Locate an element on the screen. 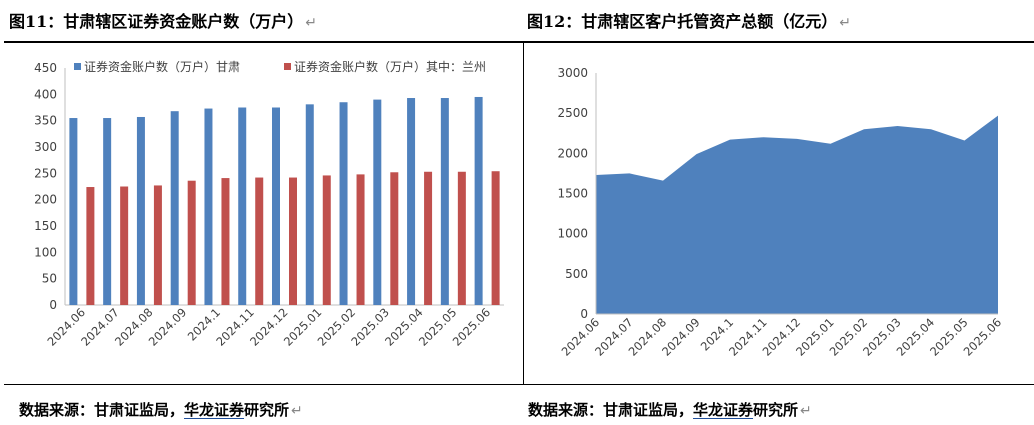  y-tick-label: 2000 is located at coordinates (572, 153).